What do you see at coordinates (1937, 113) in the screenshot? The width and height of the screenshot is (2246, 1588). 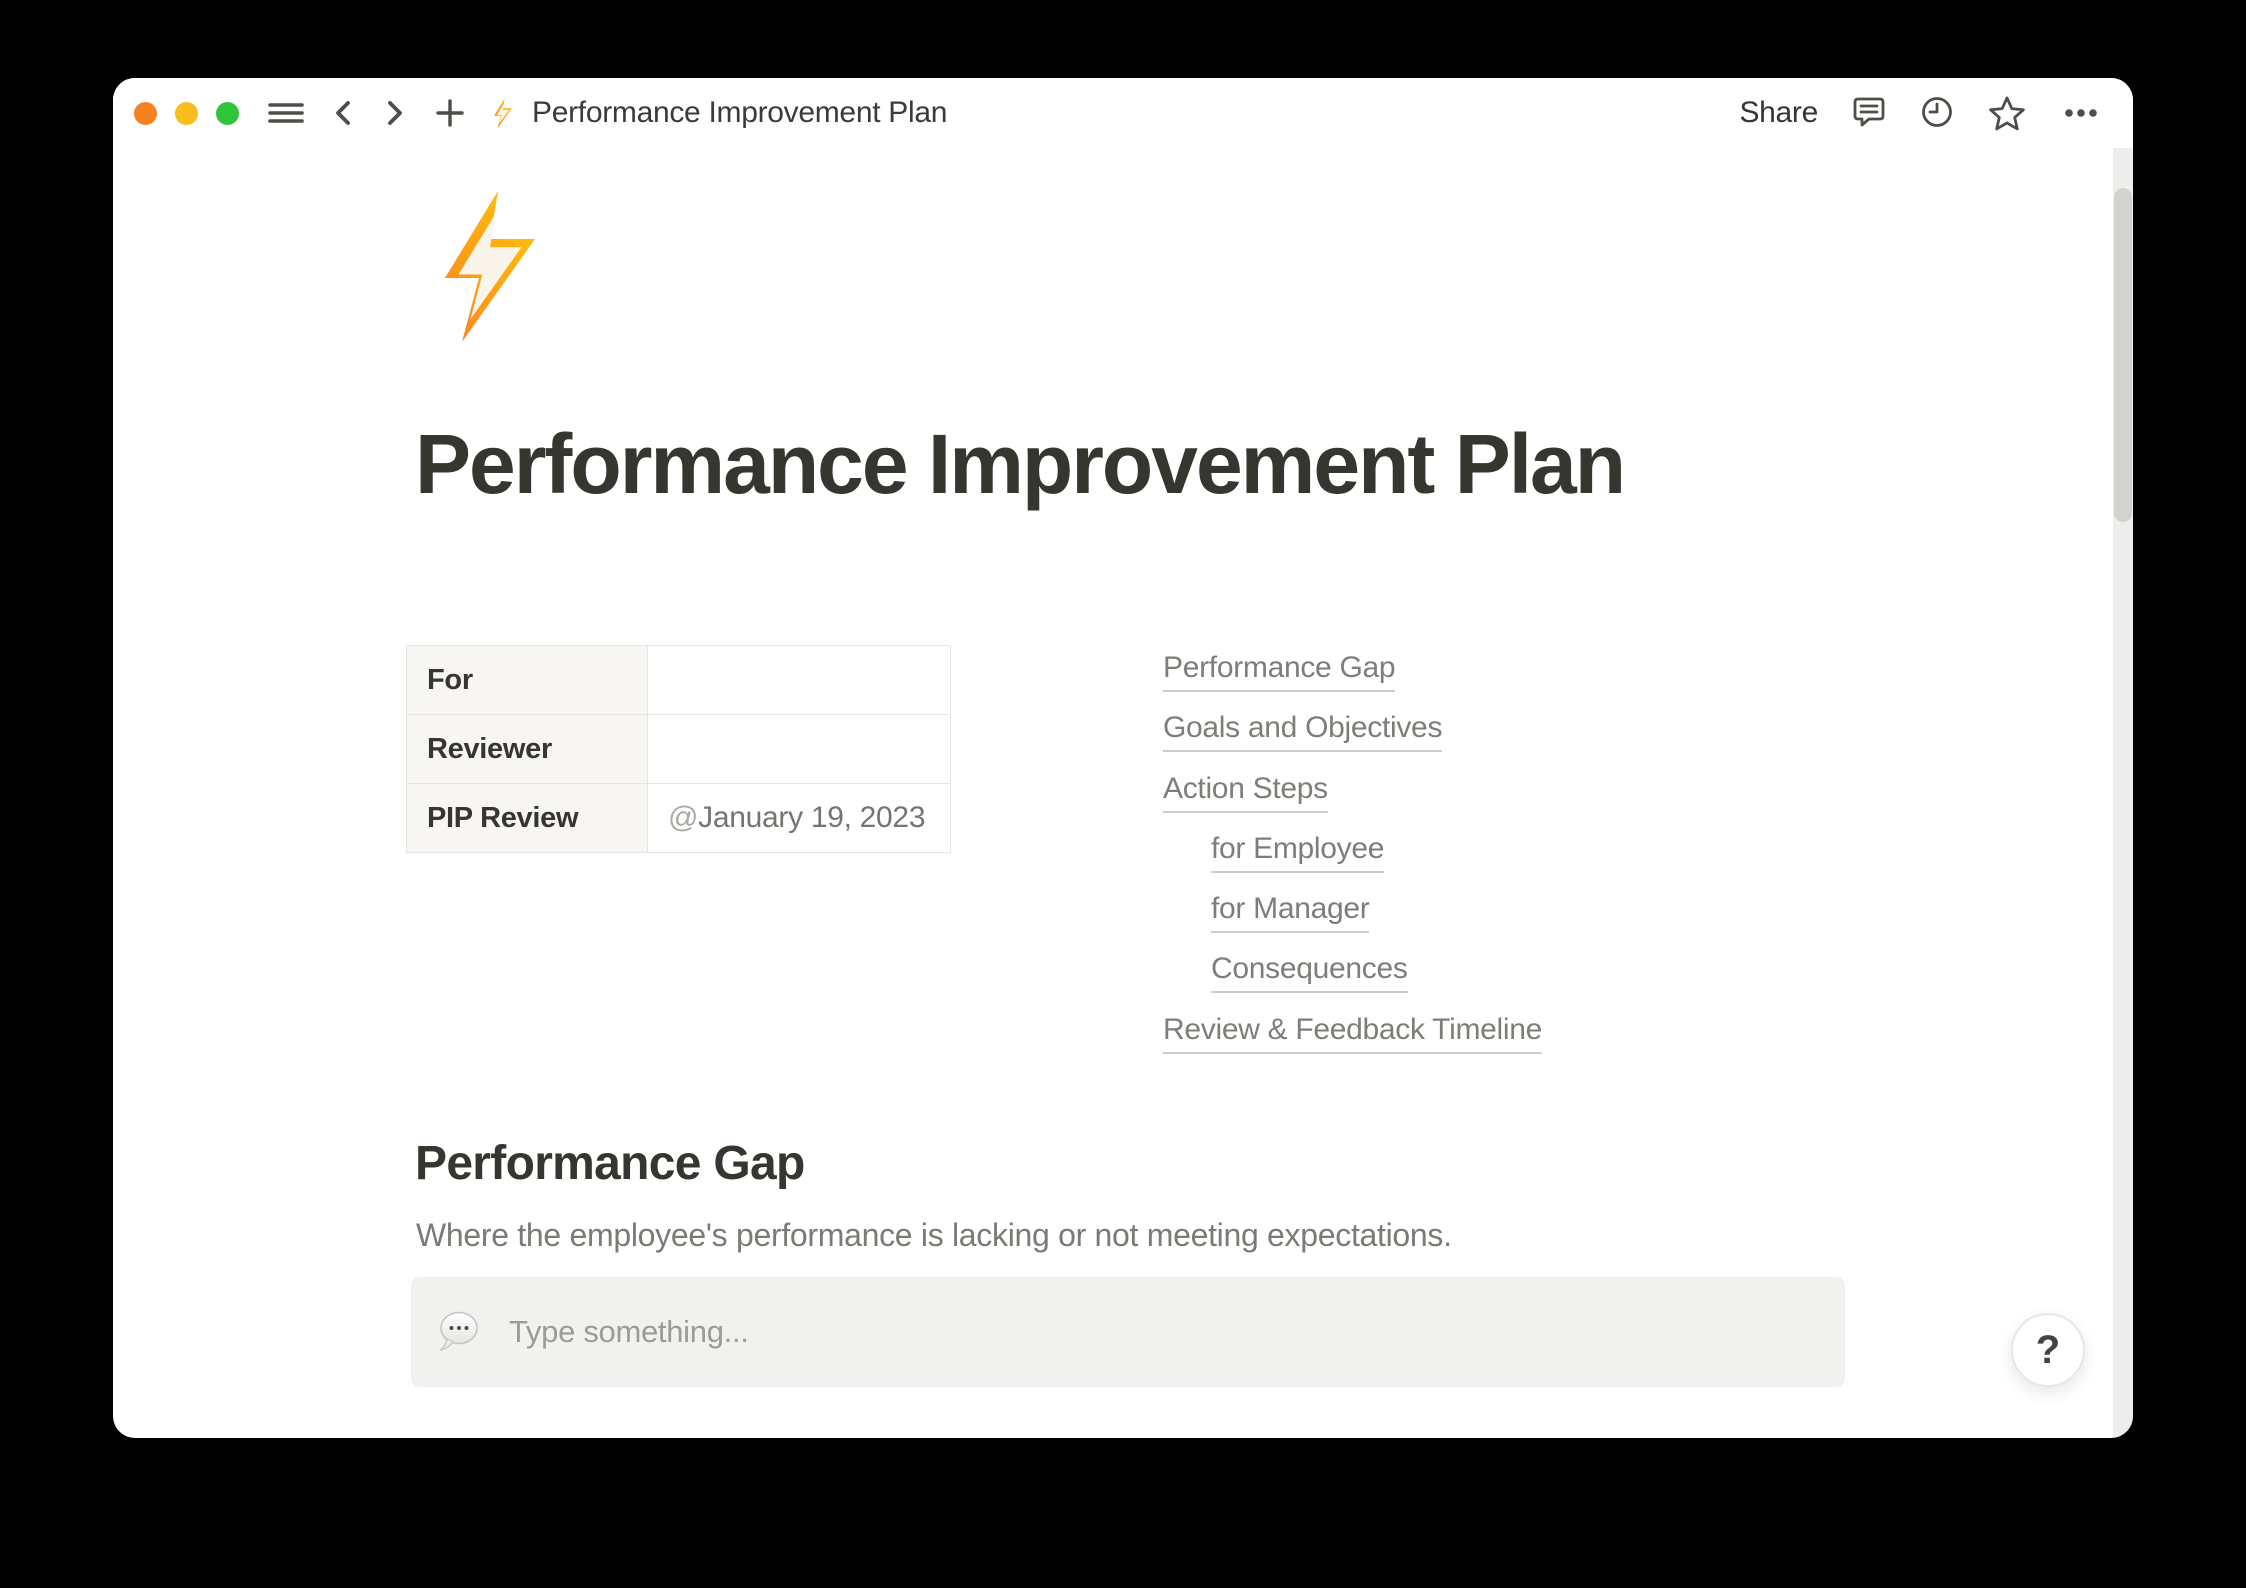 I see `page-history-clock-icon` at bounding box center [1937, 113].